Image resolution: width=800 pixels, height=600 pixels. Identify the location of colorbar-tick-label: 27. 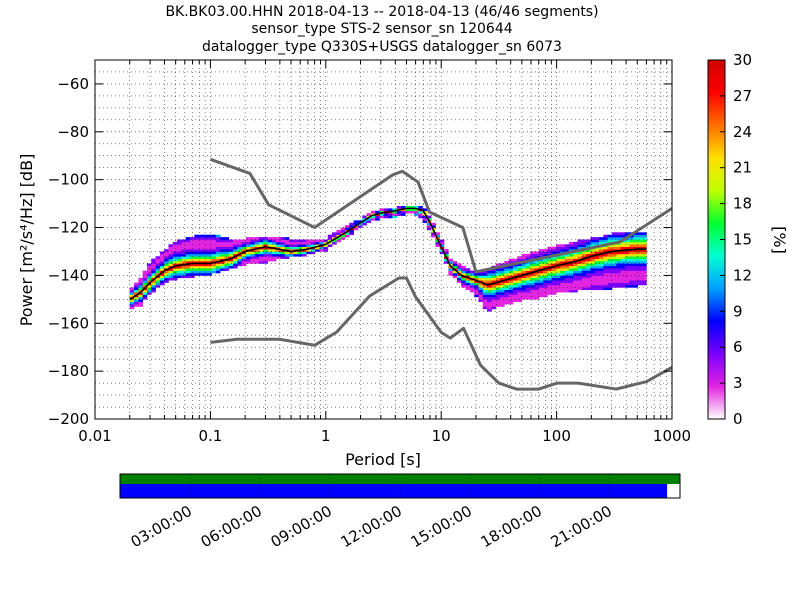
(742, 96).